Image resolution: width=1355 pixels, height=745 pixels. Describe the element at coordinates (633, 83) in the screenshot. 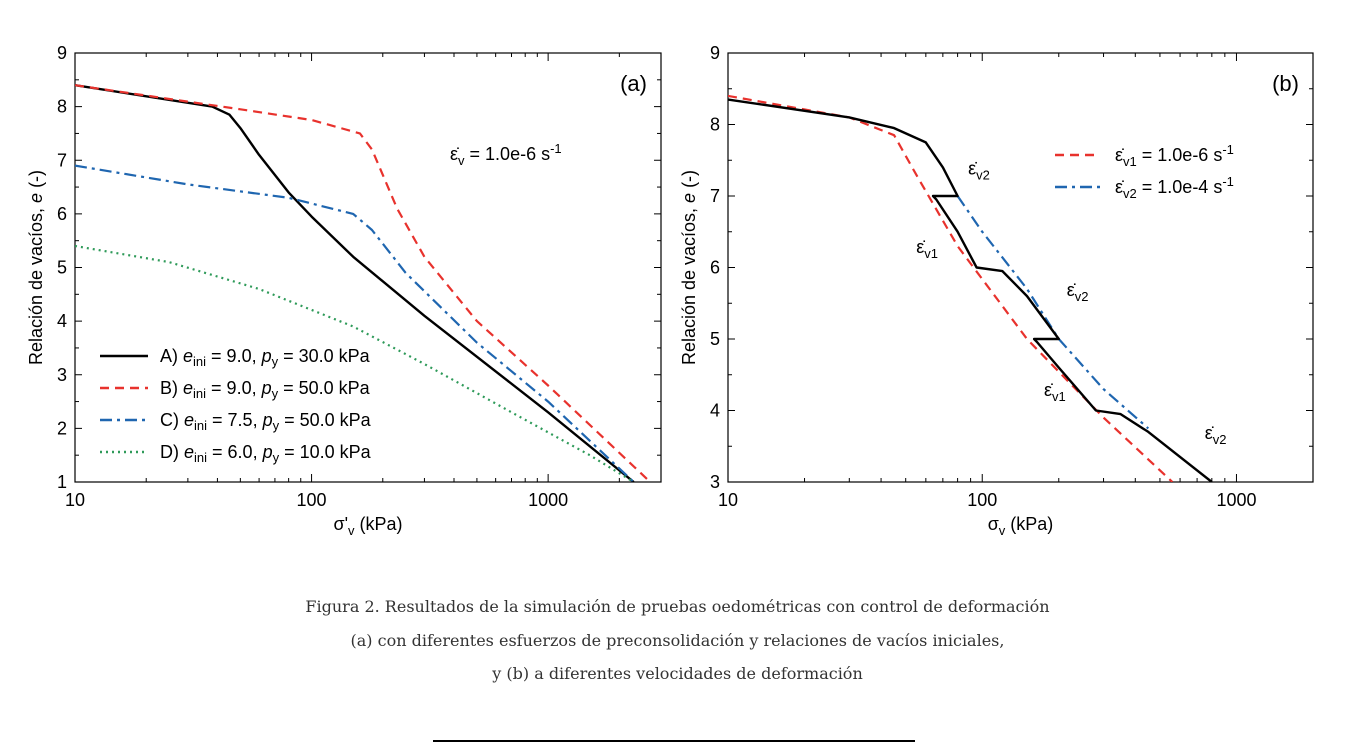

I see `panel-label: (a)` at that location.